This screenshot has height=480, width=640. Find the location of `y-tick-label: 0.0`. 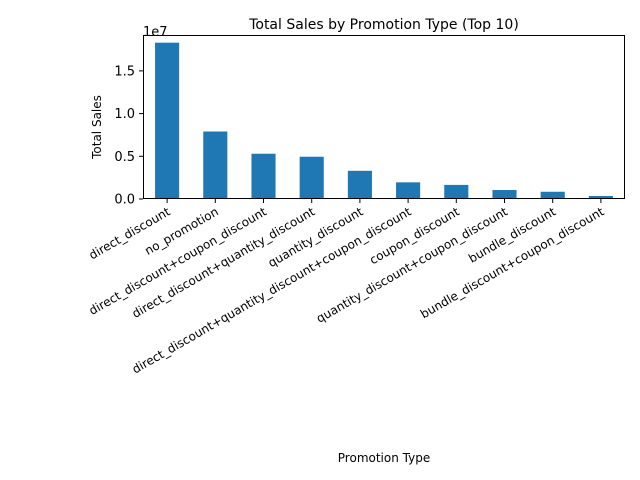

y-tick-label: 0.0 is located at coordinates (124, 200).